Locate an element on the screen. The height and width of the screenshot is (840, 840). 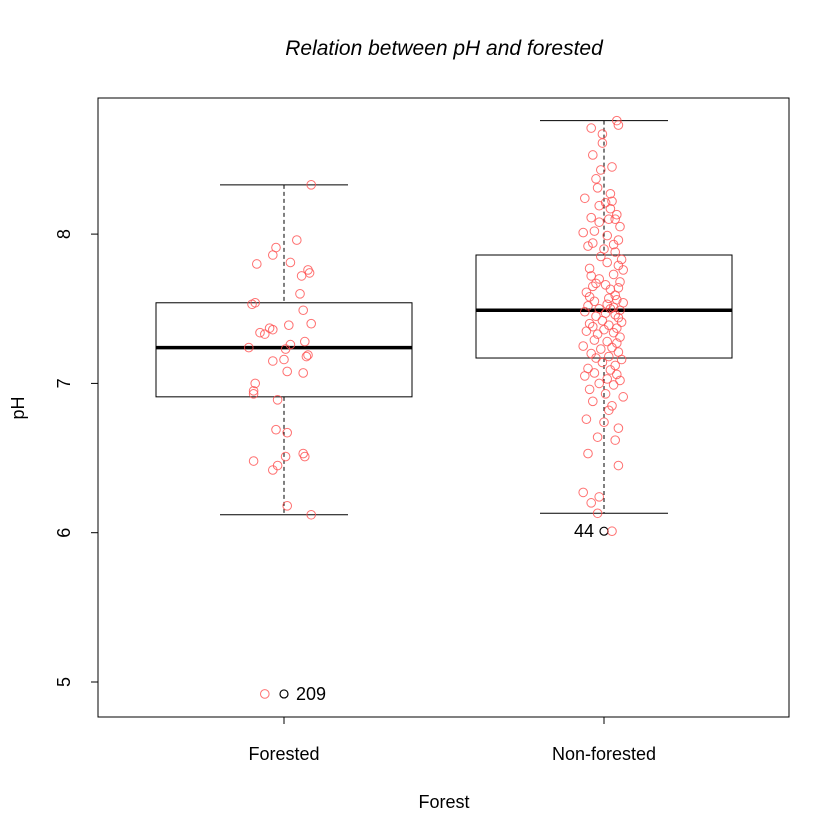
x-tick-label: Forested is located at coordinates (283, 754).